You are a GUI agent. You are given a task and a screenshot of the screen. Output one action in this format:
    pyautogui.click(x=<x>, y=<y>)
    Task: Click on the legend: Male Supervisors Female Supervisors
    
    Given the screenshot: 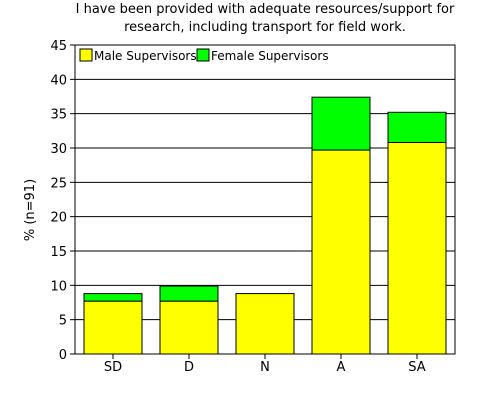 What is the action you would take?
    pyautogui.click(x=204, y=56)
    